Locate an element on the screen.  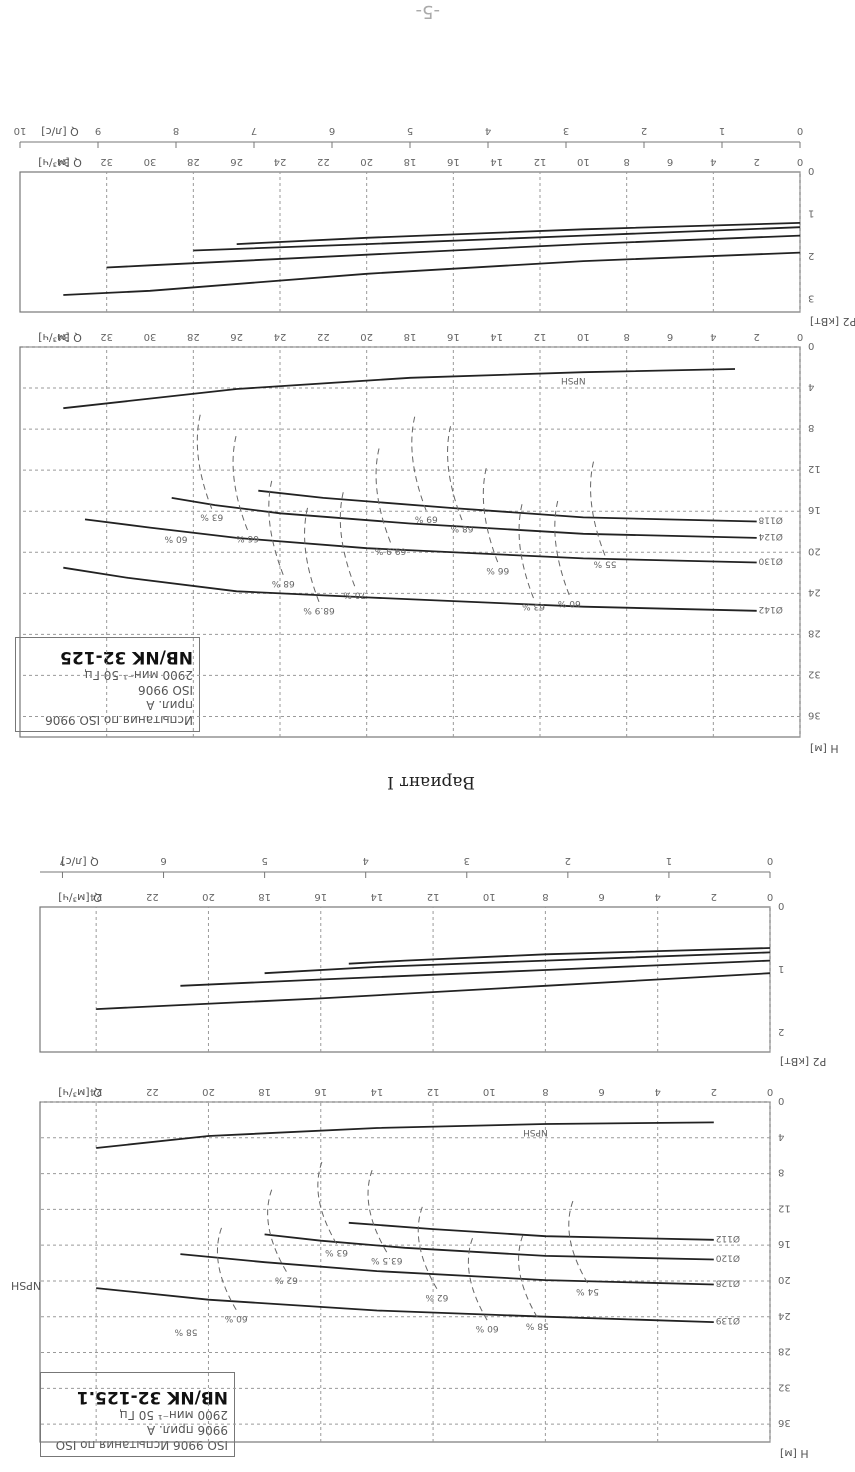
upper-q-tick-head: 32 is located at coordinates (106, 336).